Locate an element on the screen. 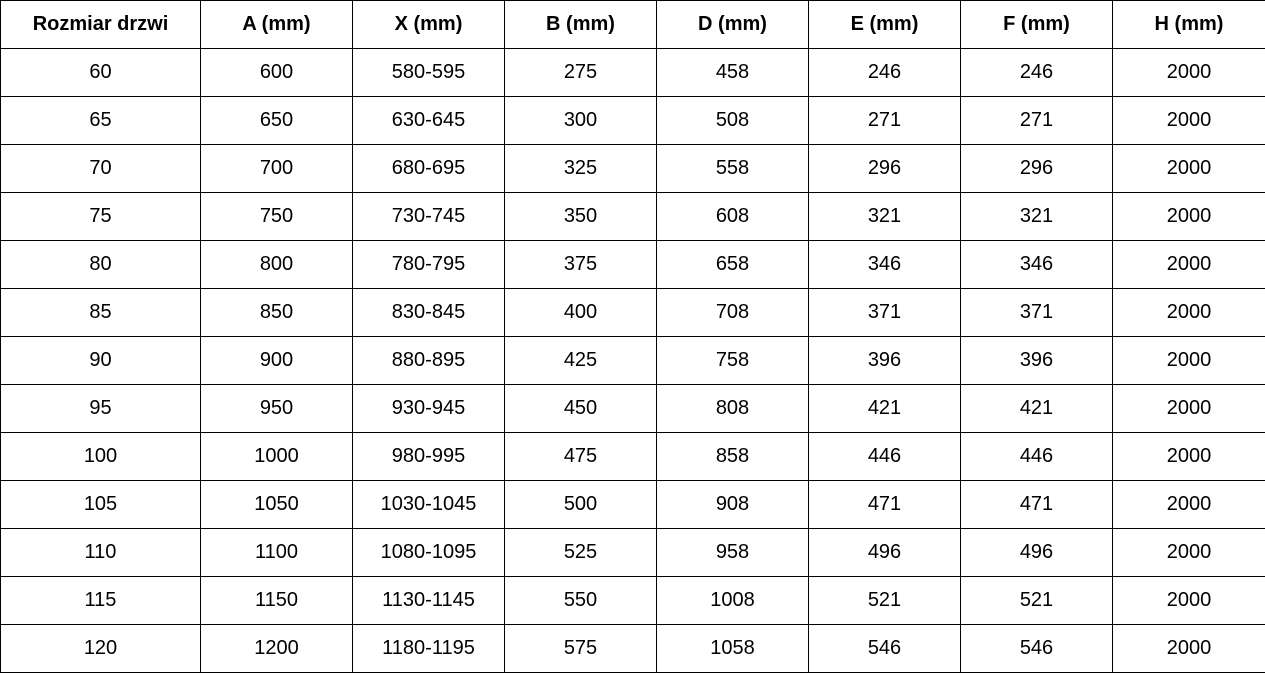 Image resolution: width=1265 pixels, height=673 pixels. table-row: 70 700 680-695 325 558 296 296 2000 is located at coordinates (632, 168).